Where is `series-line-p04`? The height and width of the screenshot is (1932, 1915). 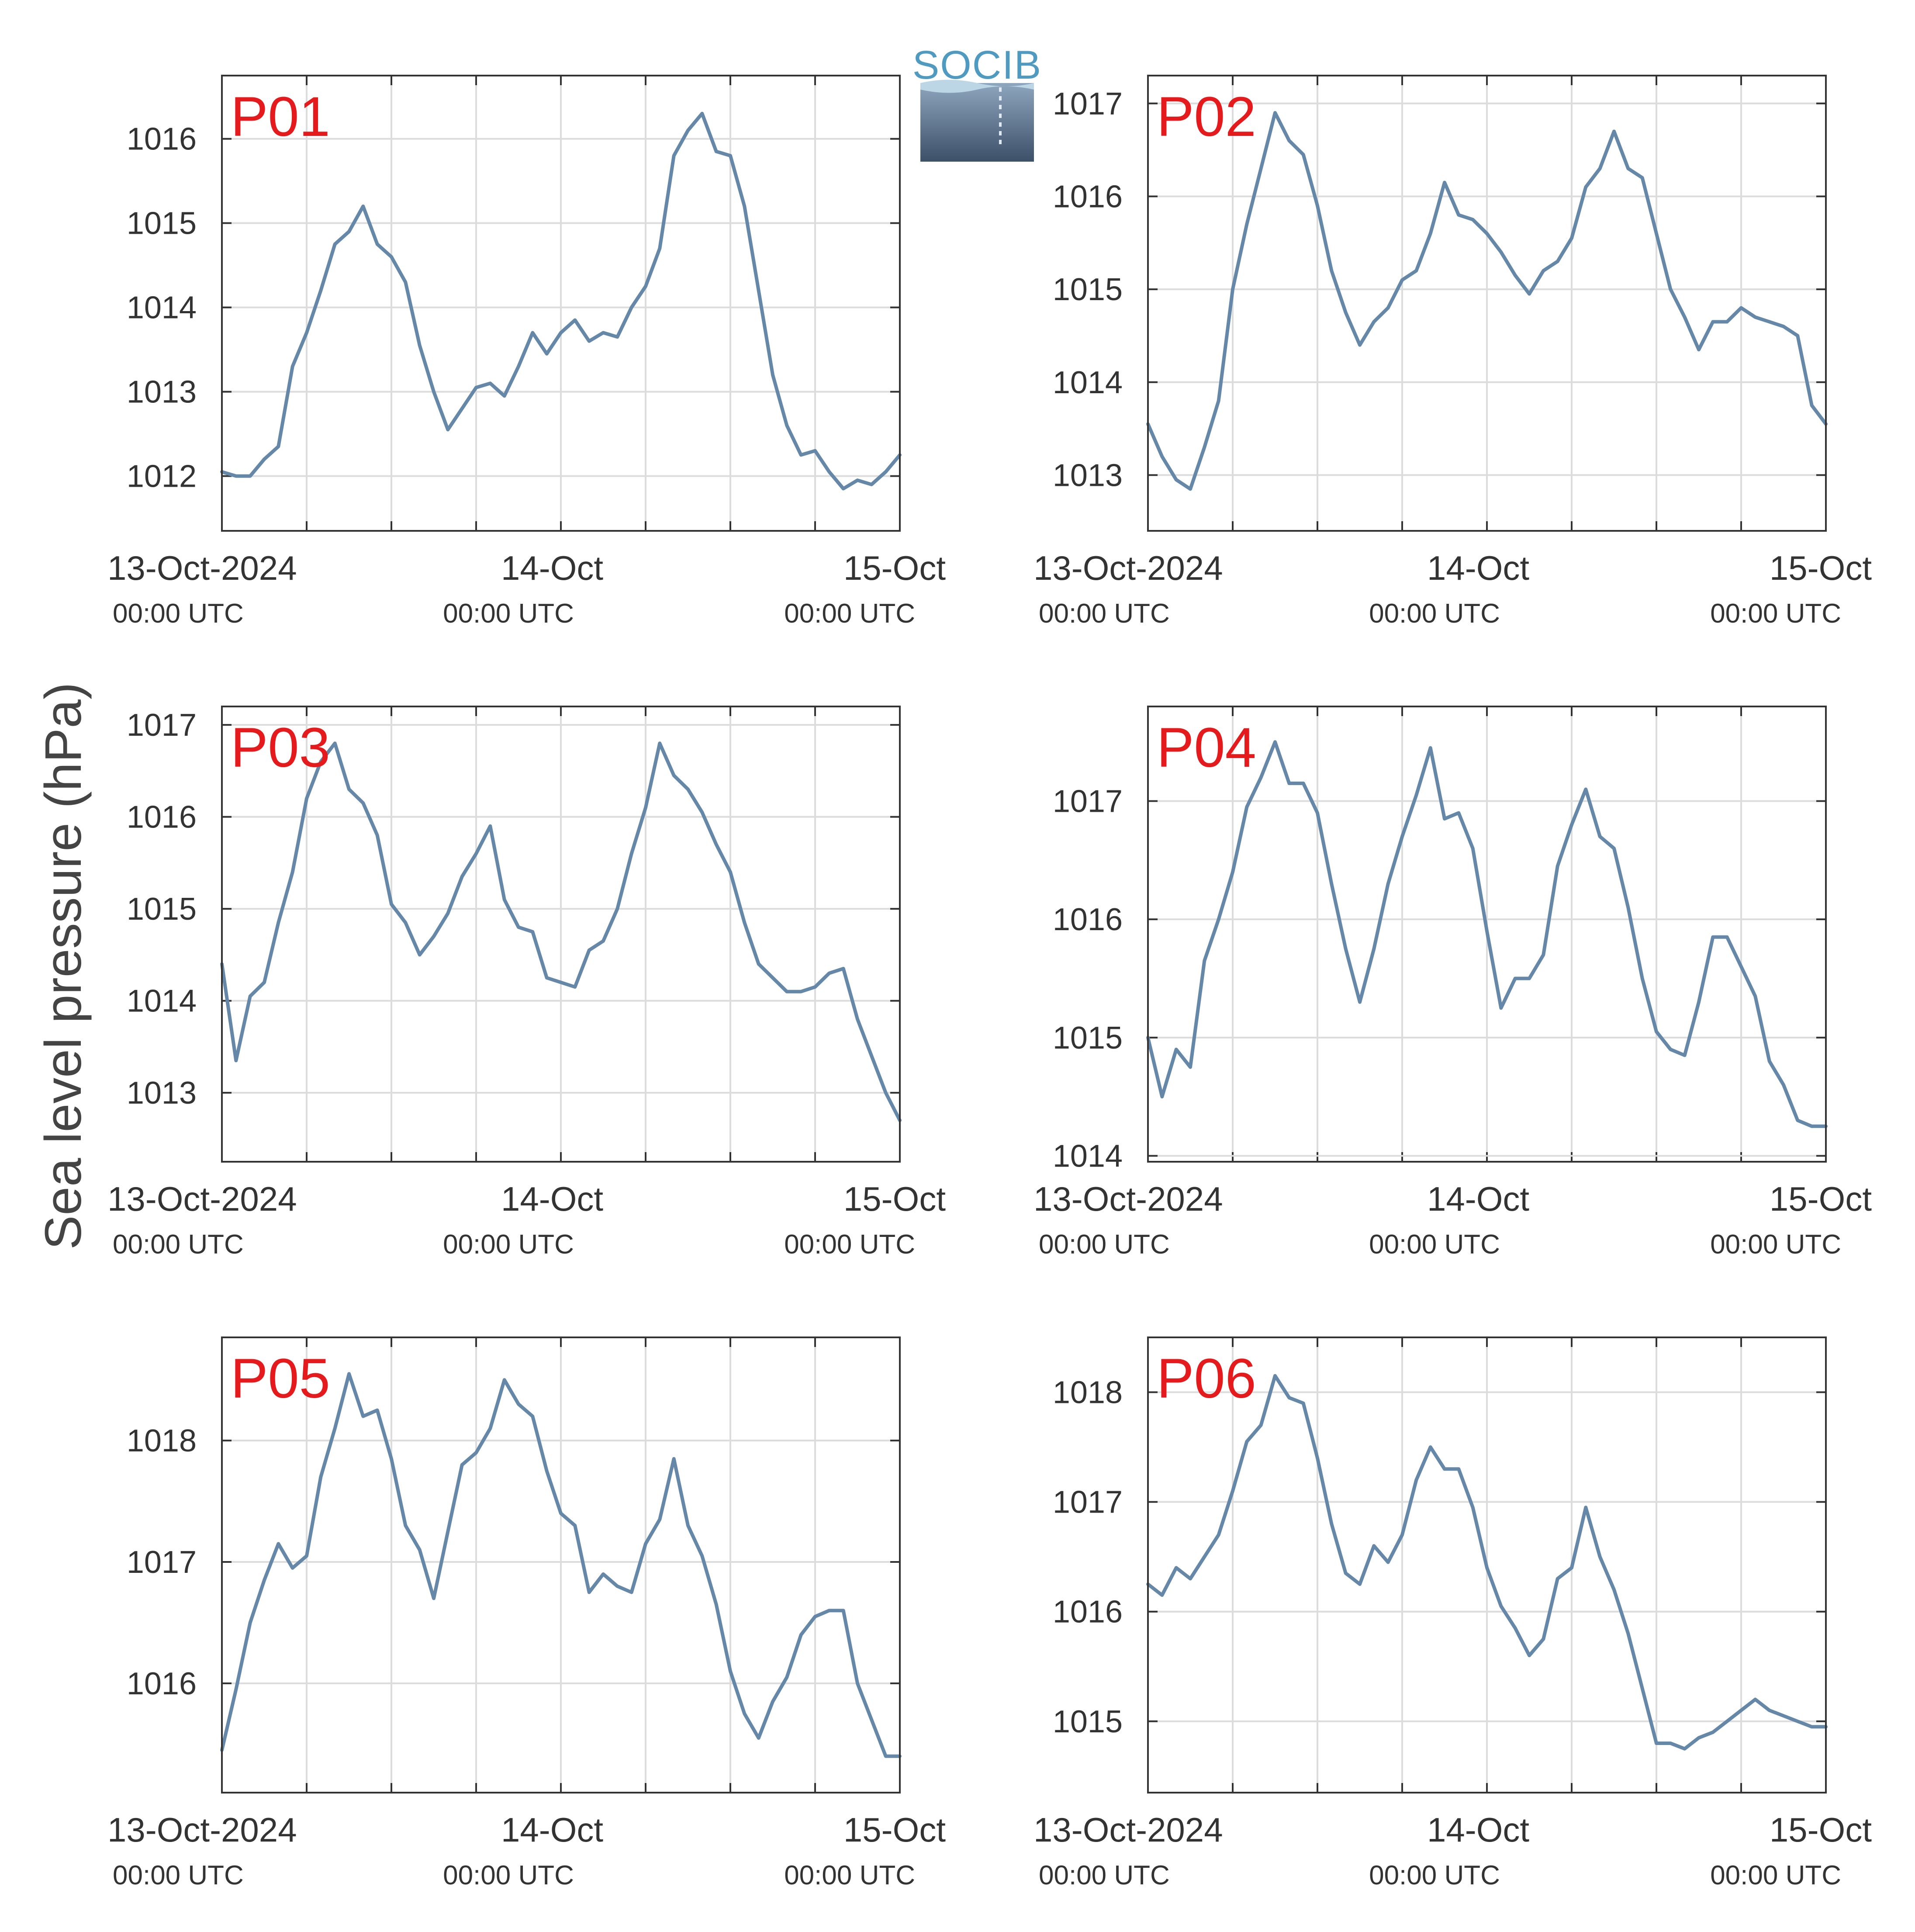 series-line-p04 is located at coordinates (1487, 934).